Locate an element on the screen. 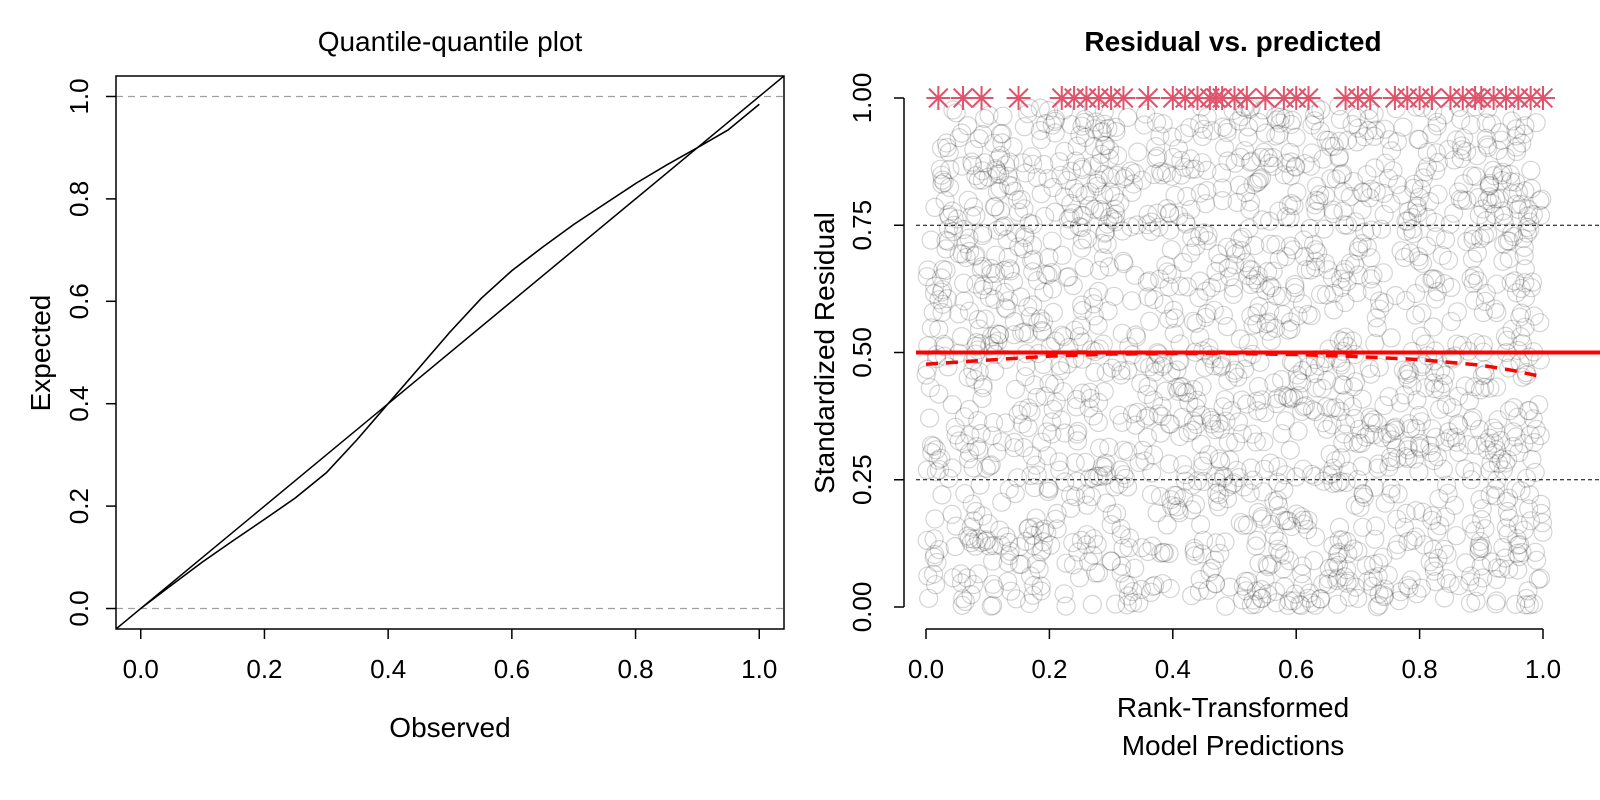  qq-x-tick-label-3: 0.6 is located at coordinates (512, 669).